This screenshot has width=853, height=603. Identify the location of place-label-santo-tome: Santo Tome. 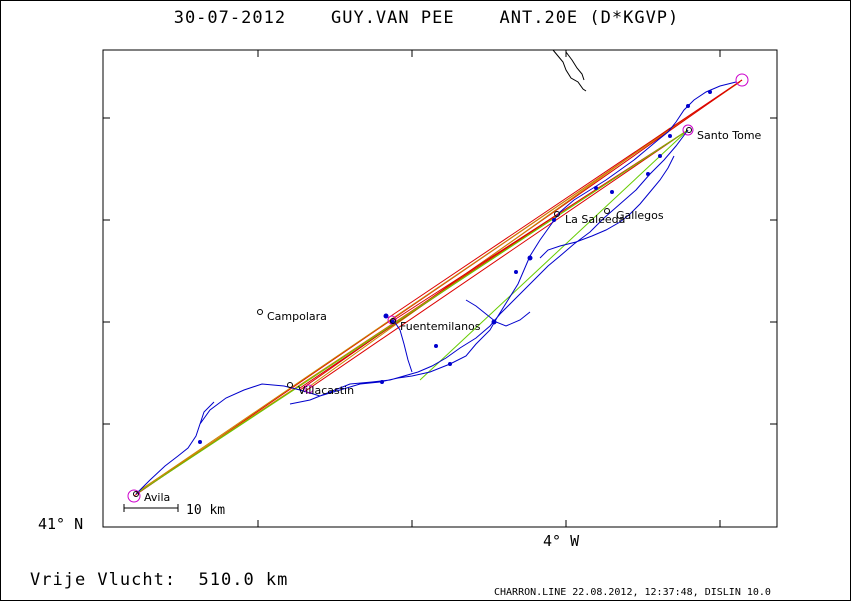
(729, 135).